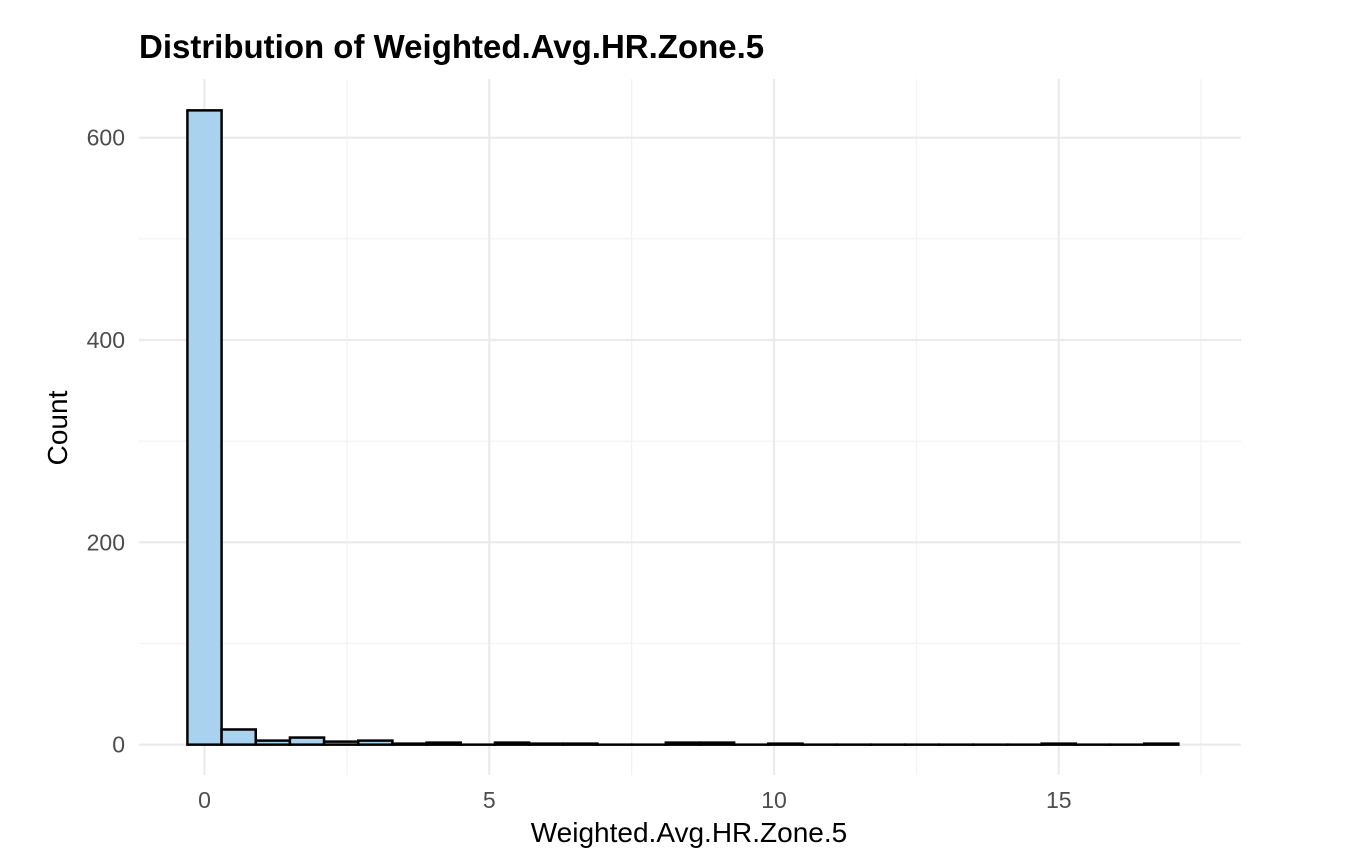 The height and width of the screenshot is (850, 1366). Describe the element at coordinates (204, 800) in the screenshot. I see `x-tick-label: 0` at that location.